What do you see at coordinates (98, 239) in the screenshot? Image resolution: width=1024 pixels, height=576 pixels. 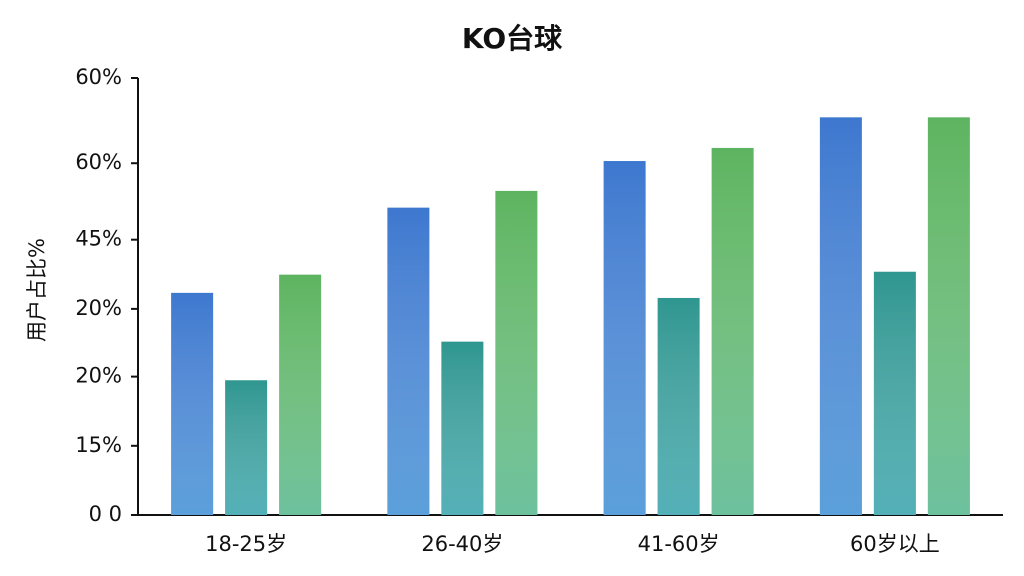 I see `y-tick-label: 45%` at bounding box center [98, 239].